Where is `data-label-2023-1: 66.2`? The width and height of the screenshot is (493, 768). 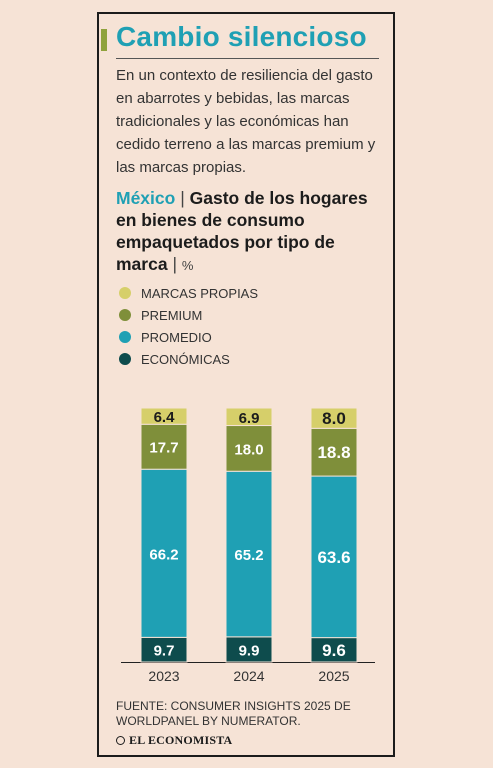 data-label-2023-1: 66.2 is located at coordinates (163, 554).